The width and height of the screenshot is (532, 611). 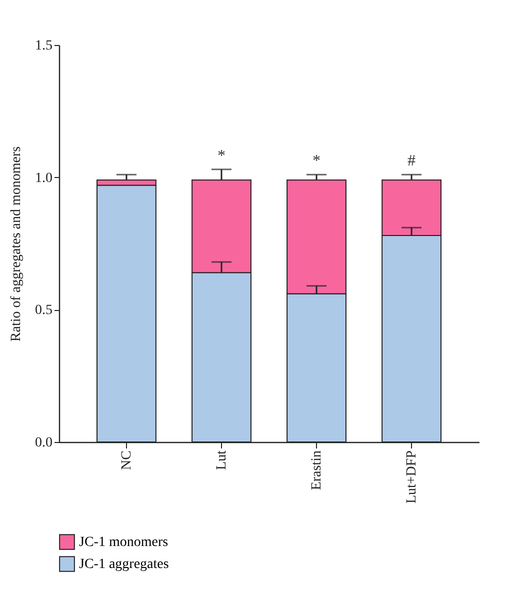 I want to click on y-tick-label: 0.5, so click(x=43, y=310).